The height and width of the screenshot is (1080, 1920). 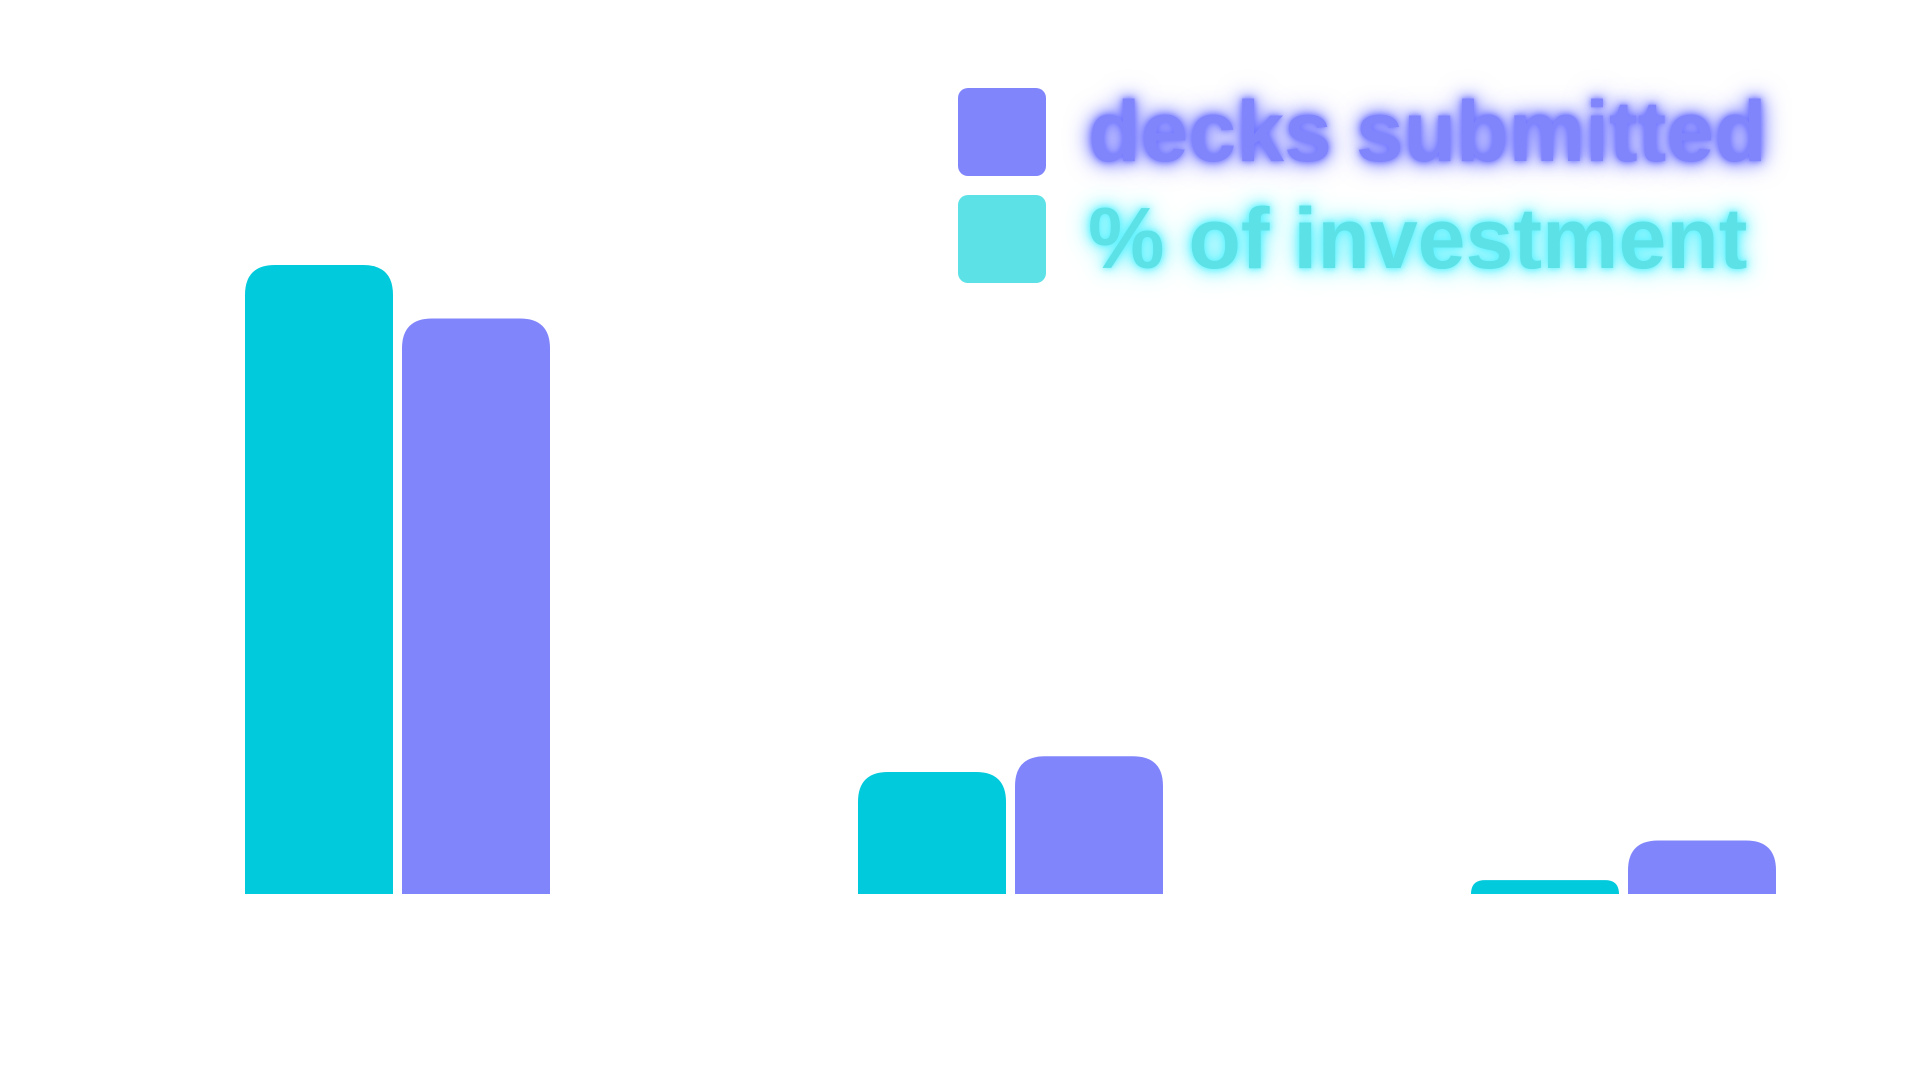 I want to click on legend-swatch-percent-investment, so click(x=1002, y=239).